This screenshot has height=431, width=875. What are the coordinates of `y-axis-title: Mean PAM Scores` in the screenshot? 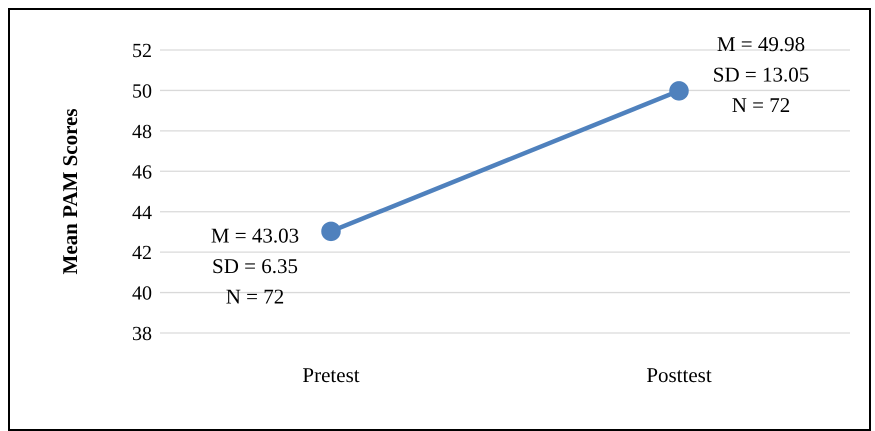 It's located at (70, 191).